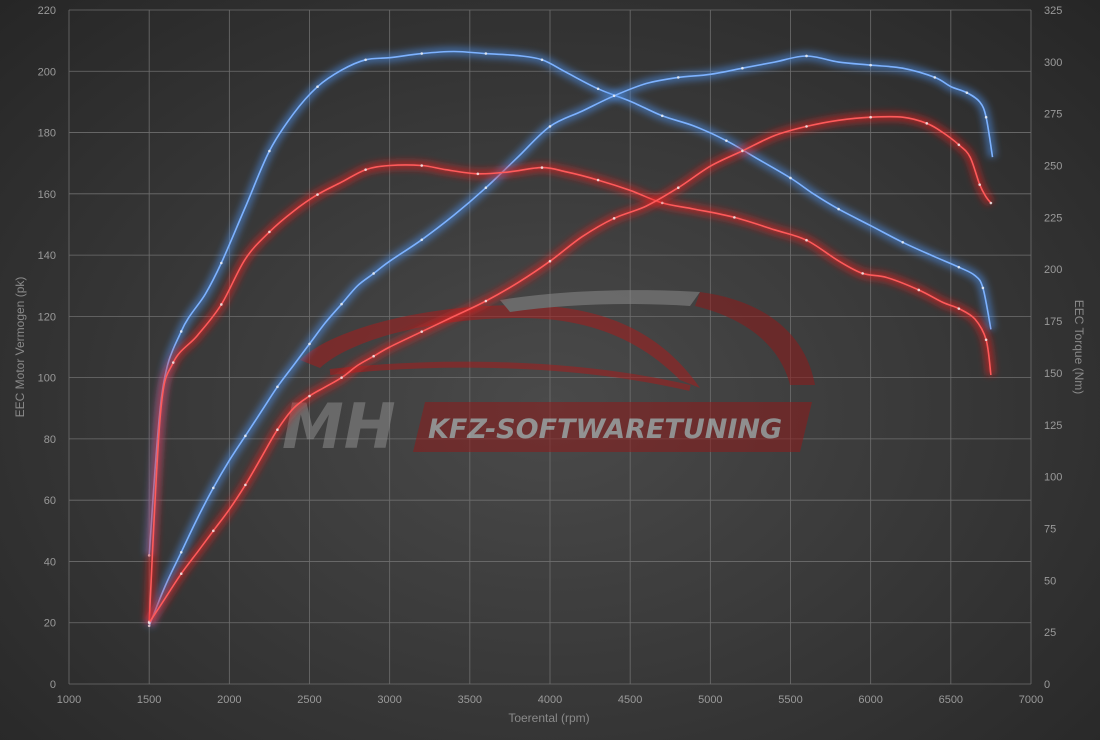 The image size is (1100, 740). I want to click on x-tick-label: 2000, so click(229, 700).